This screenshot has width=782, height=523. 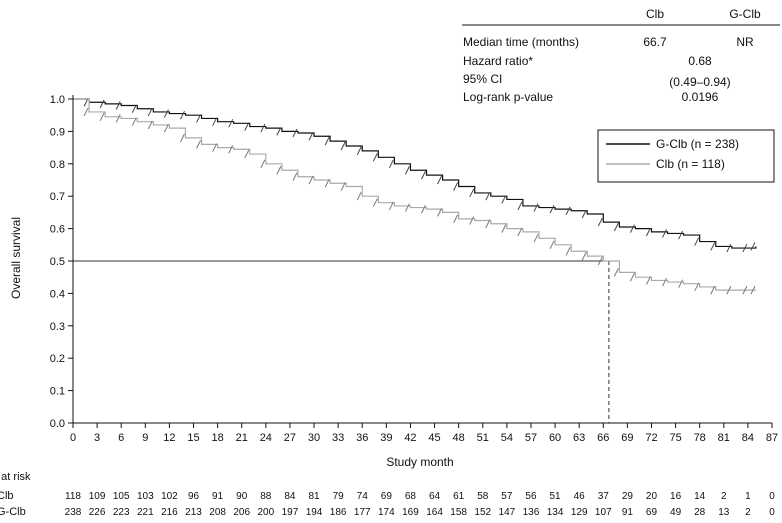 I want to click on stats-row-label: Median time (months), so click(x=521, y=42).